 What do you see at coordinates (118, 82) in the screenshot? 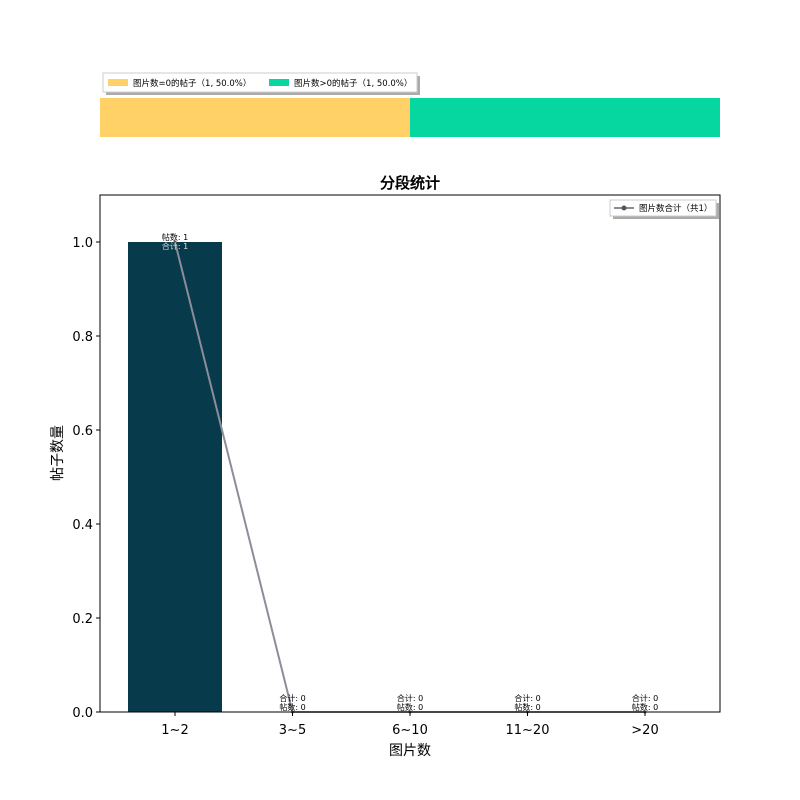
I see `ratio-legend-swatch-no-images` at bounding box center [118, 82].